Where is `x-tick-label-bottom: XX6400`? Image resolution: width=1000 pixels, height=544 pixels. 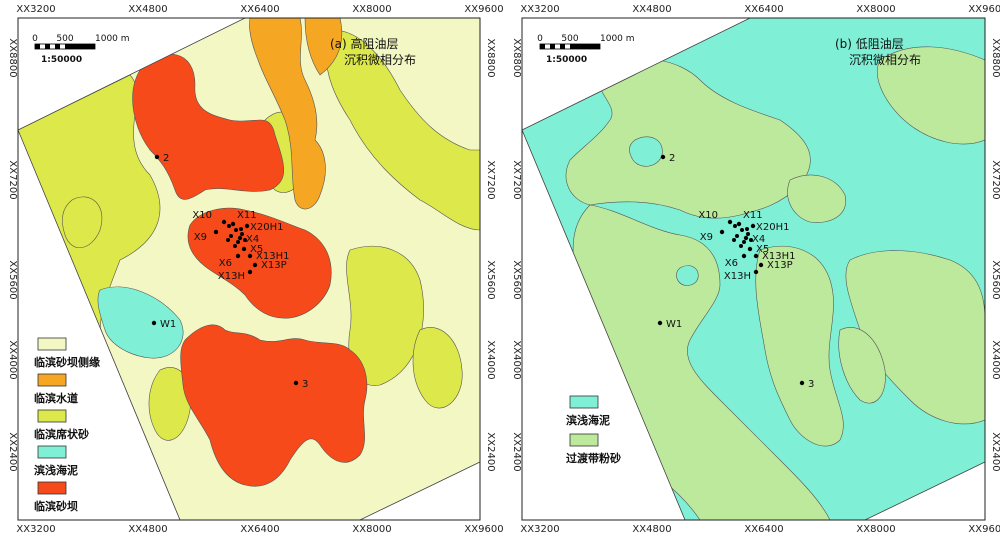 x-tick-label-bottom: XX6400 is located at coordinates (259, 529).